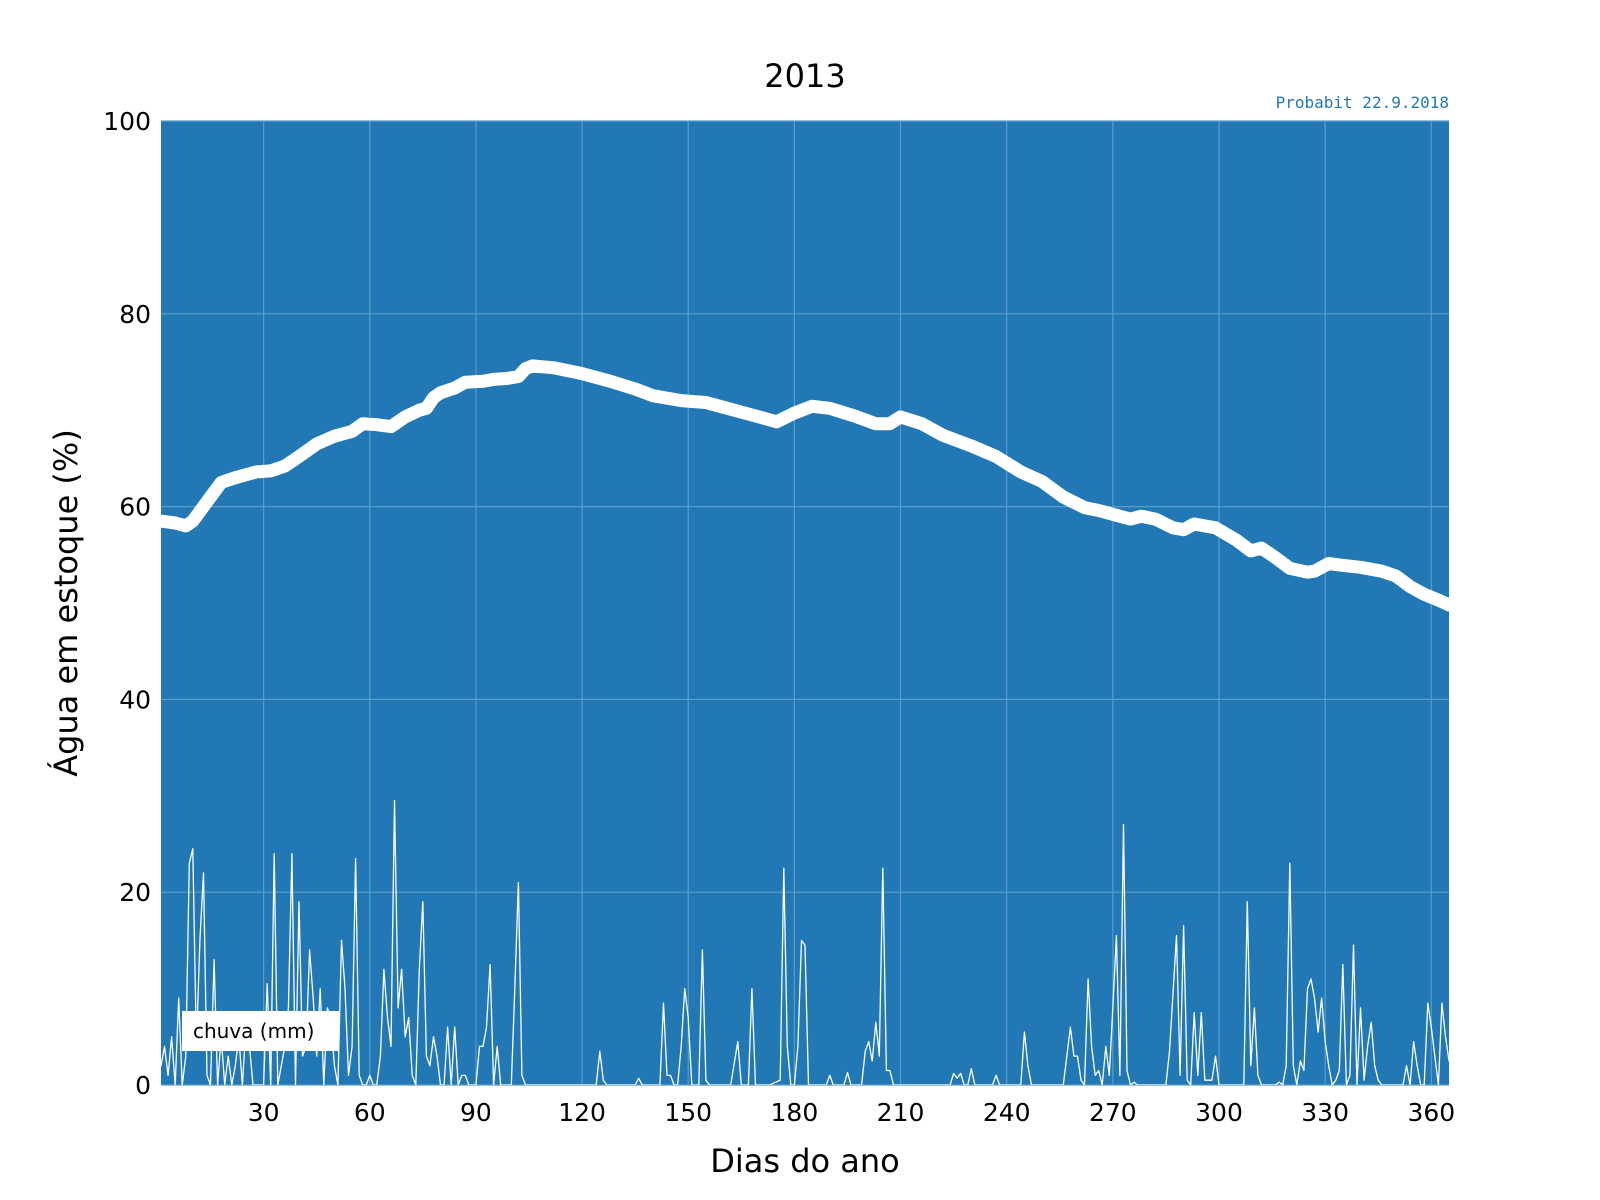  Describe the element at coordinates (901, 1112) in the screenshot. I see `x-tick-label: 210` at that location.